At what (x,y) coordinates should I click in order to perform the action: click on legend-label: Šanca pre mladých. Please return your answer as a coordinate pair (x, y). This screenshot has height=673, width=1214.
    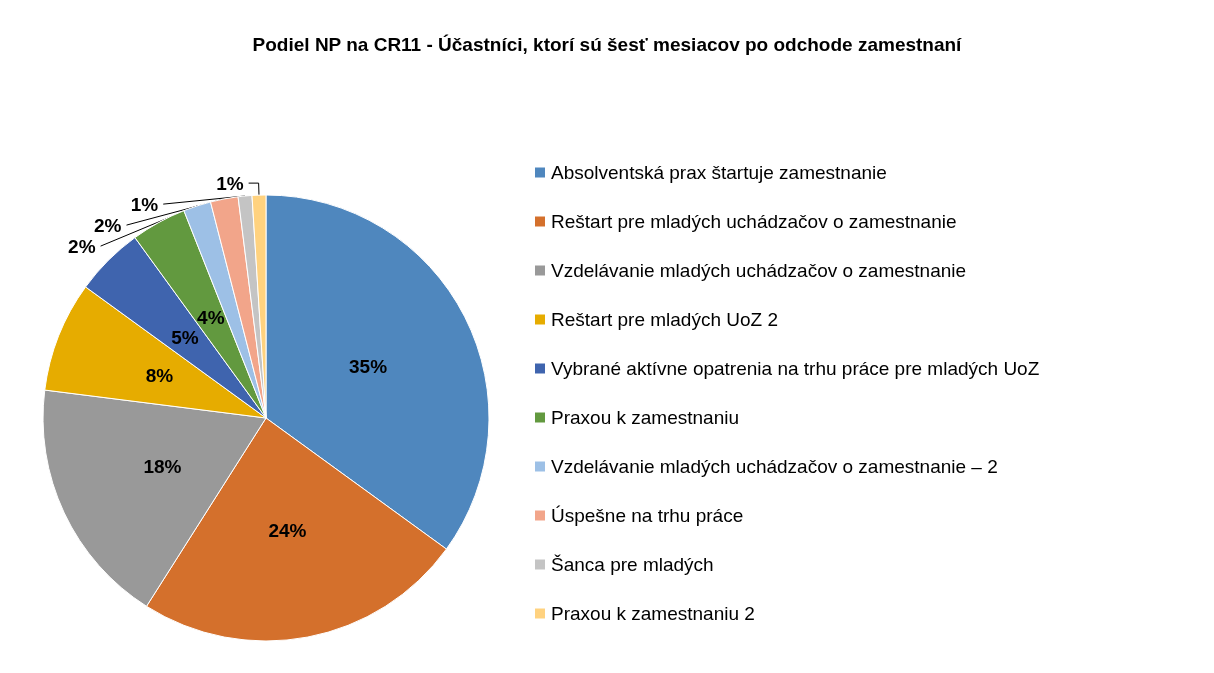
    Looking at the image, I should click on (632, 564).